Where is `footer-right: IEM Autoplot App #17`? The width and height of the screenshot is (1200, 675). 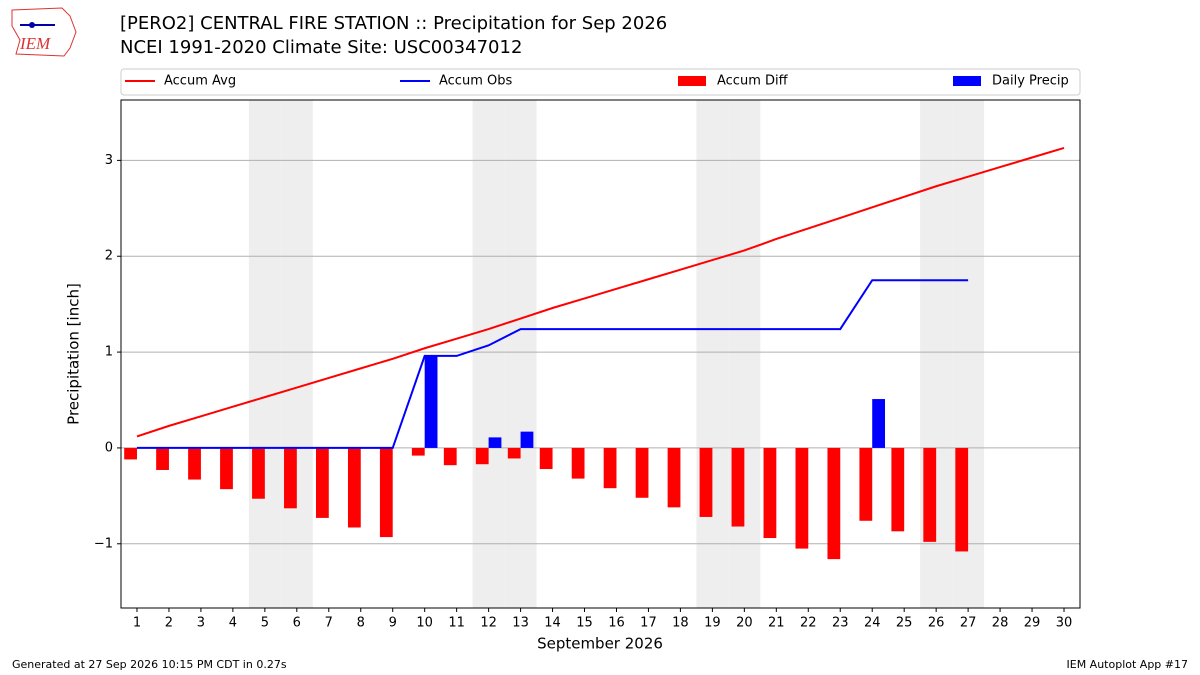
footer-right: IEM Autoplot App #17 is located at coordinates (1128, 664).